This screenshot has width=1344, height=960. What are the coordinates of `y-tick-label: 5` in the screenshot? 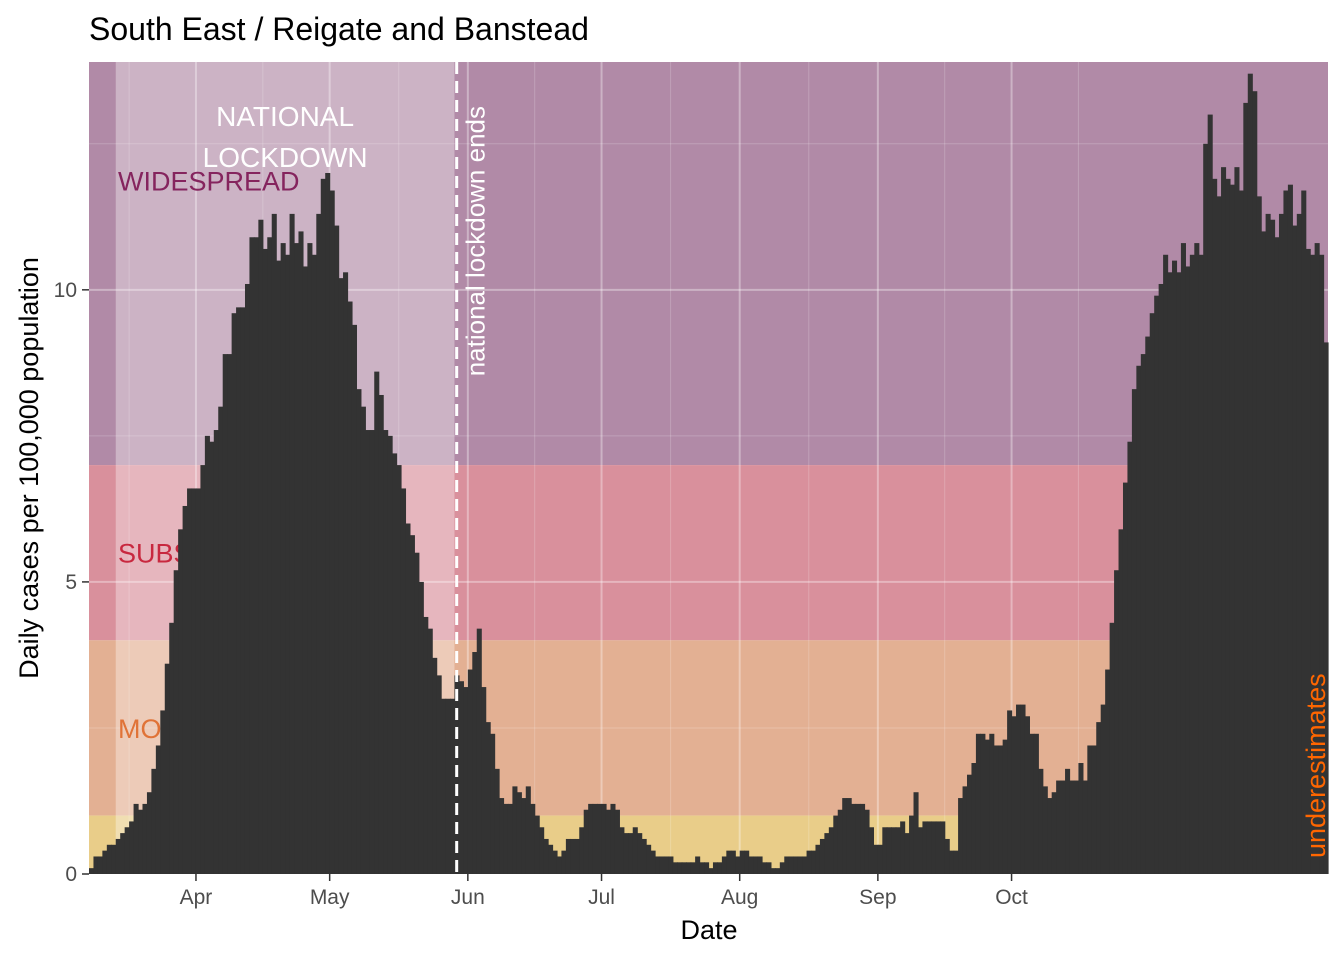 It's located at (71, 582).